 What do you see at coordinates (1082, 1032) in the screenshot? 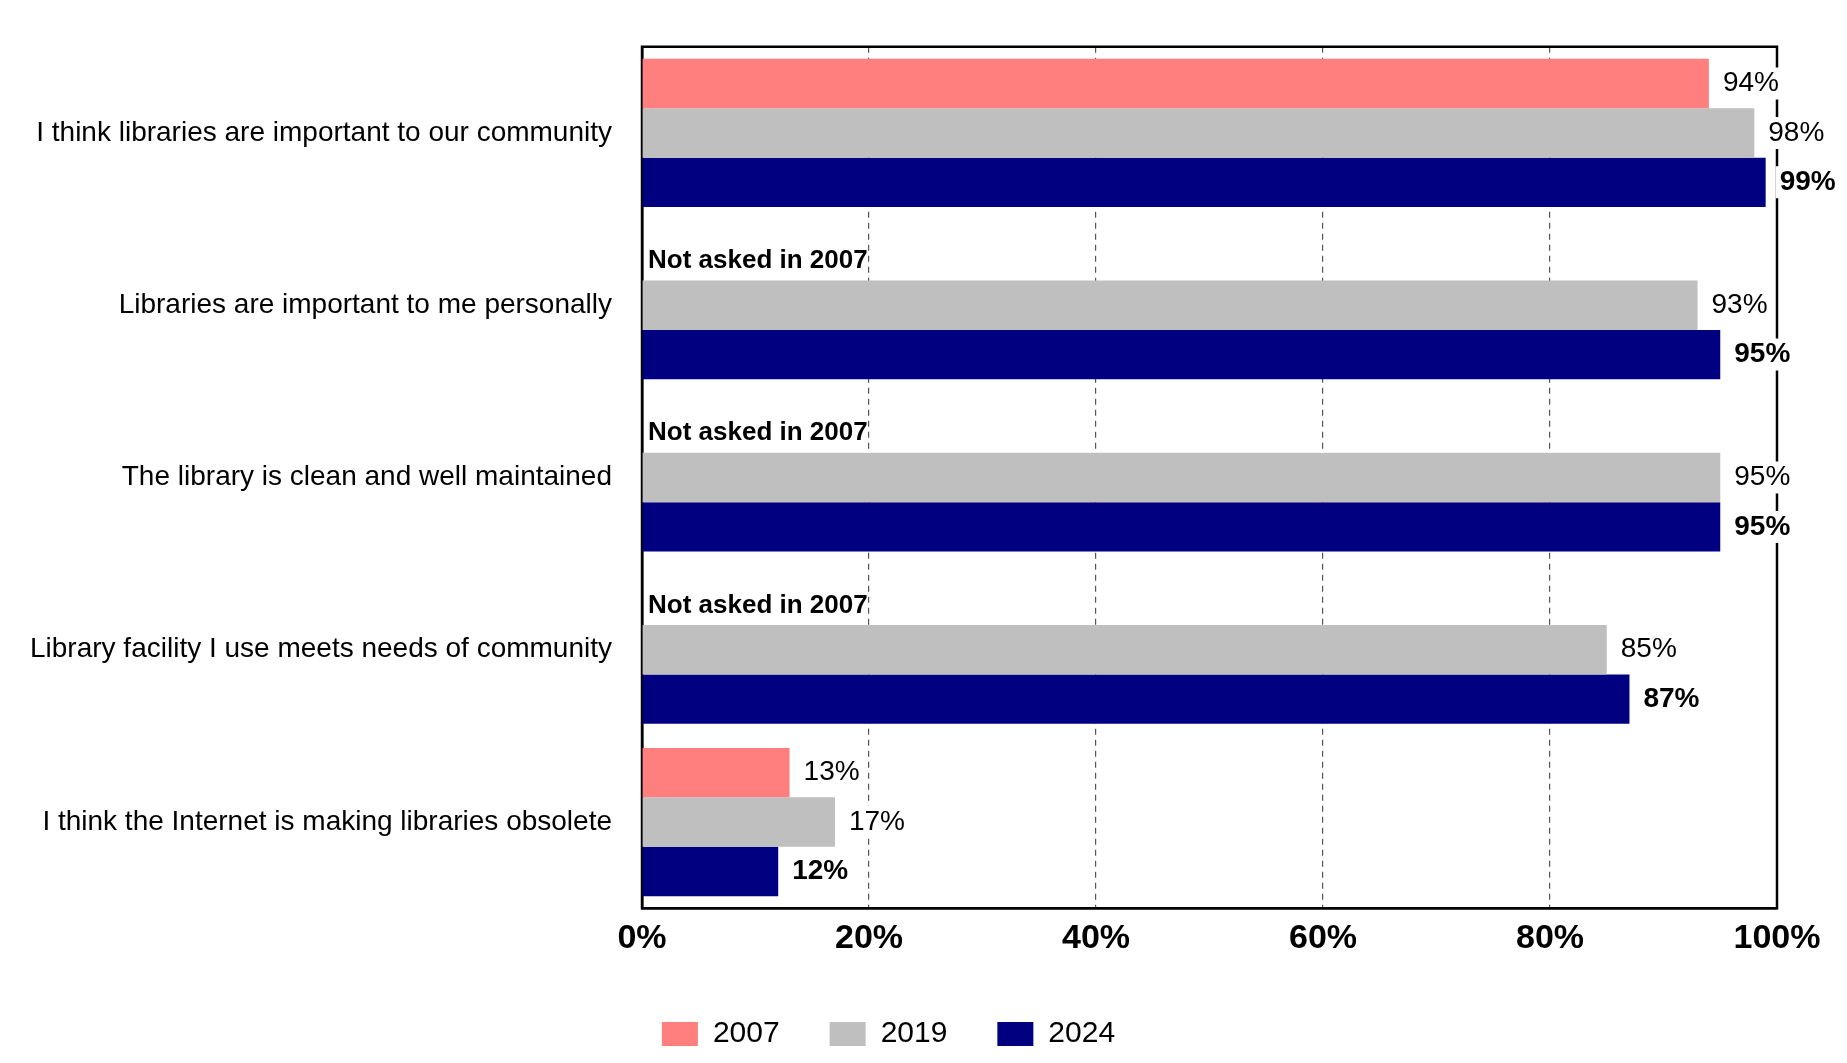
I see `legend-label: 2024` at bounding box center [1082, 1032].